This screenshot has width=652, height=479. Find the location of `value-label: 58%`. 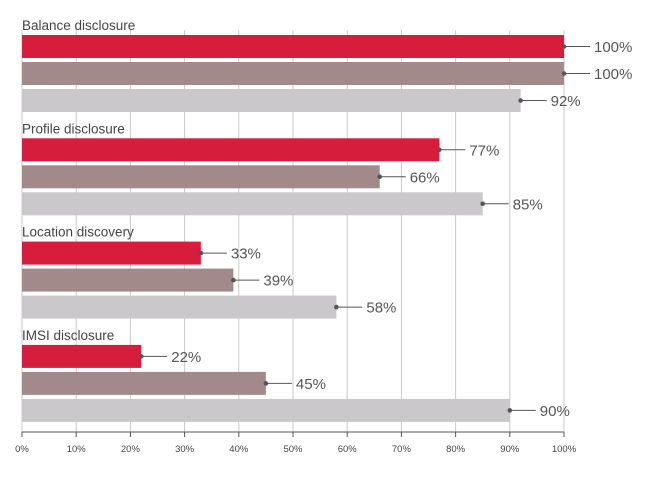

value-label: 58% is located at coordinates (381, 308).